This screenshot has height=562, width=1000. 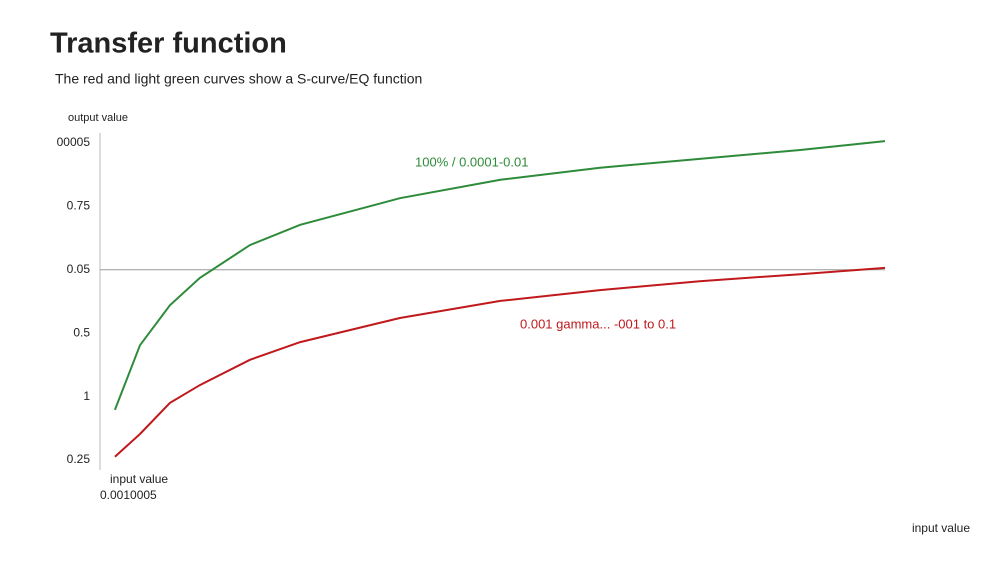 I want to click on y-tick-label: 1, so click(x=86, y=396).